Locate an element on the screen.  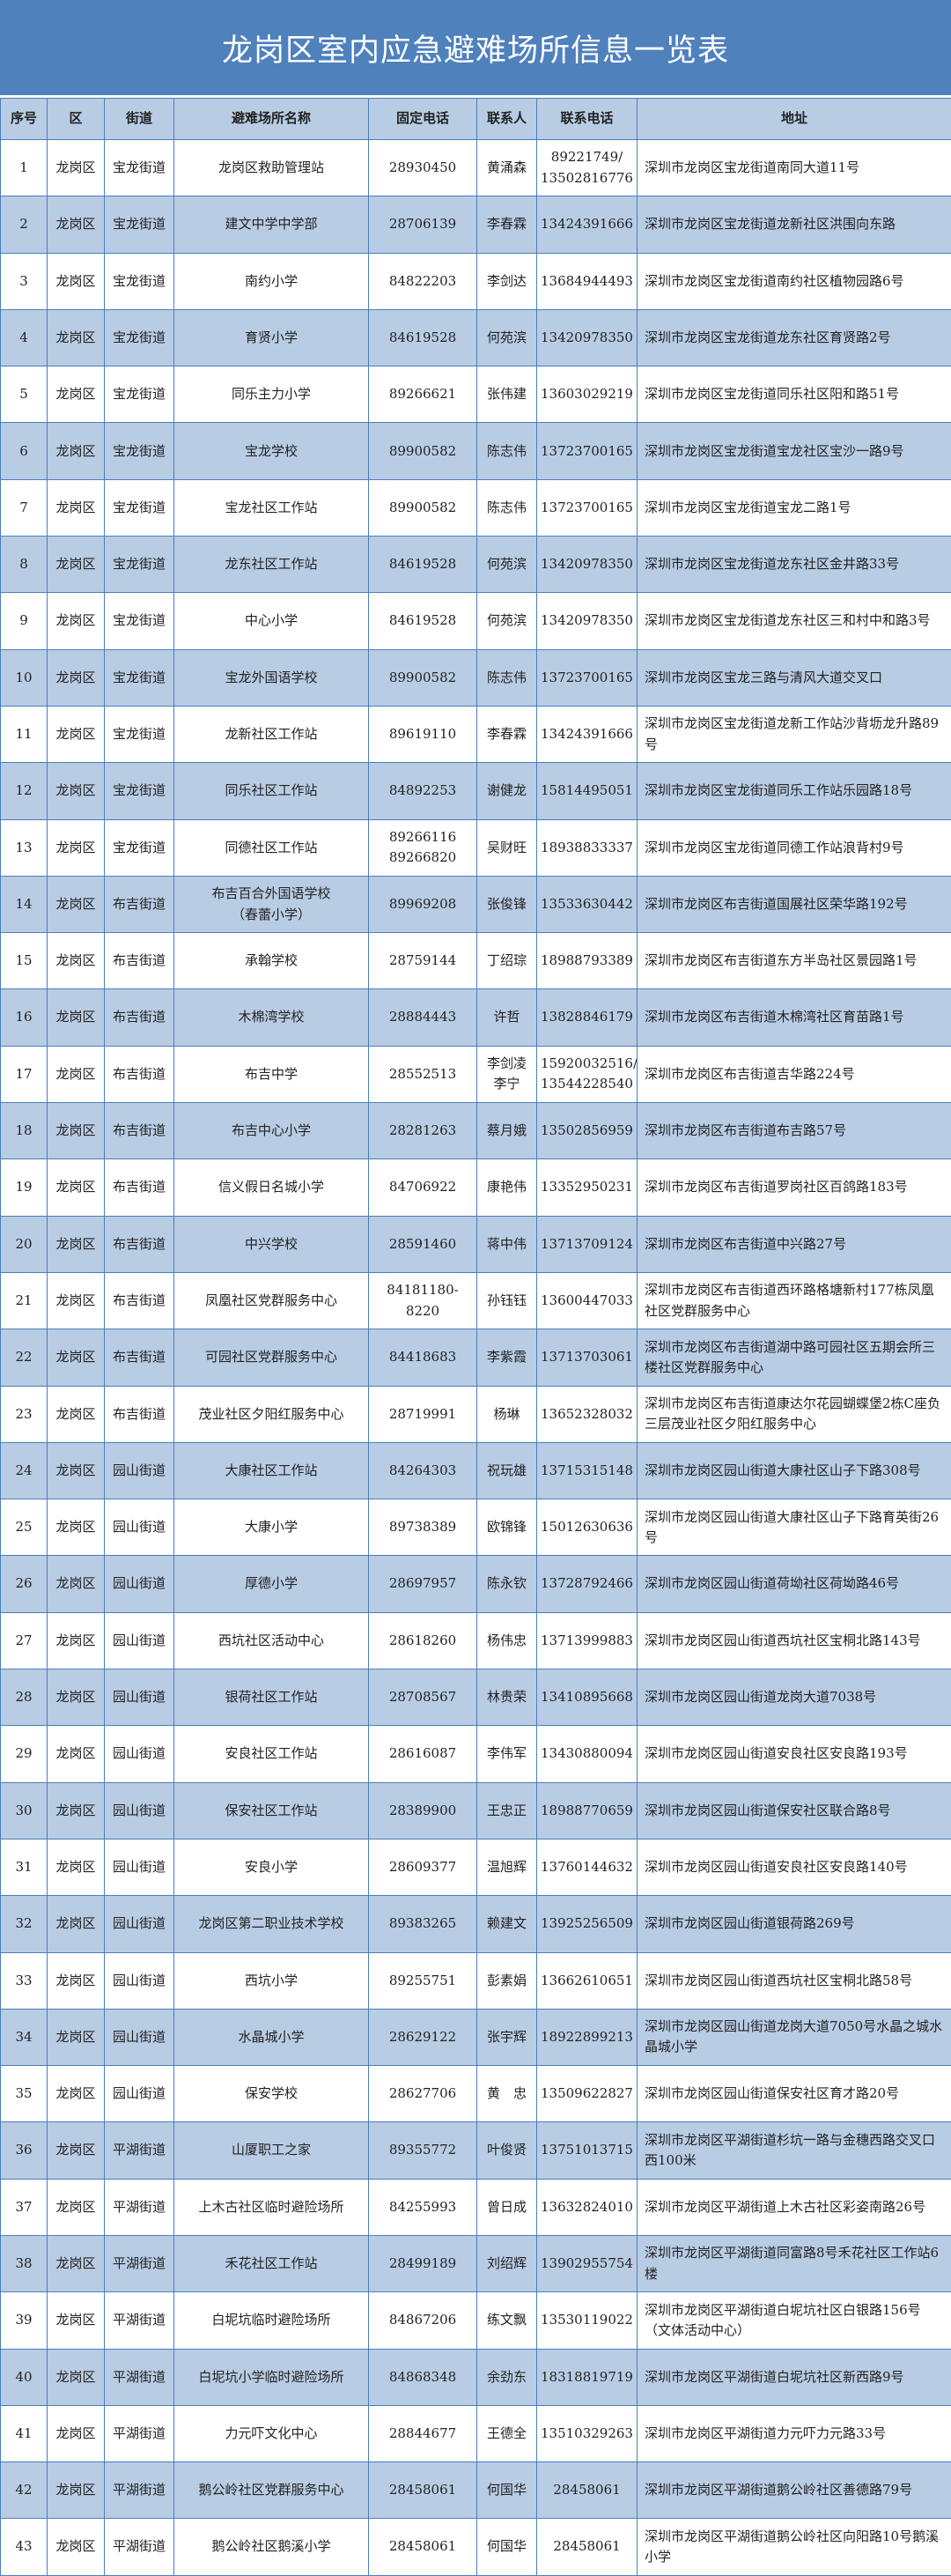
cell-address: 深圳市龙岗区园山街道西坑社区宝桐北路143号 is located at coordinates (795, 1641).